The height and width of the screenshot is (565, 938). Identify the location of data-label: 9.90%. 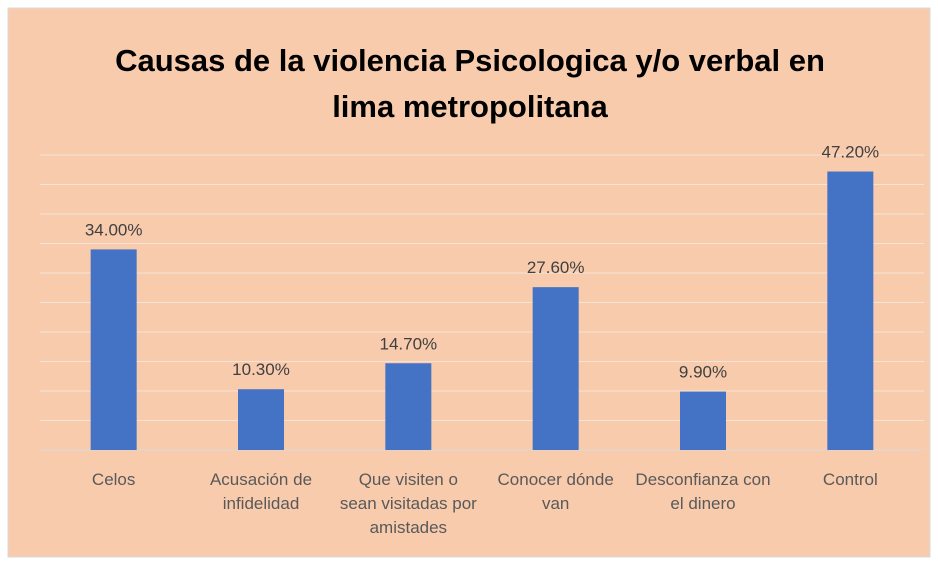
(703, 372).